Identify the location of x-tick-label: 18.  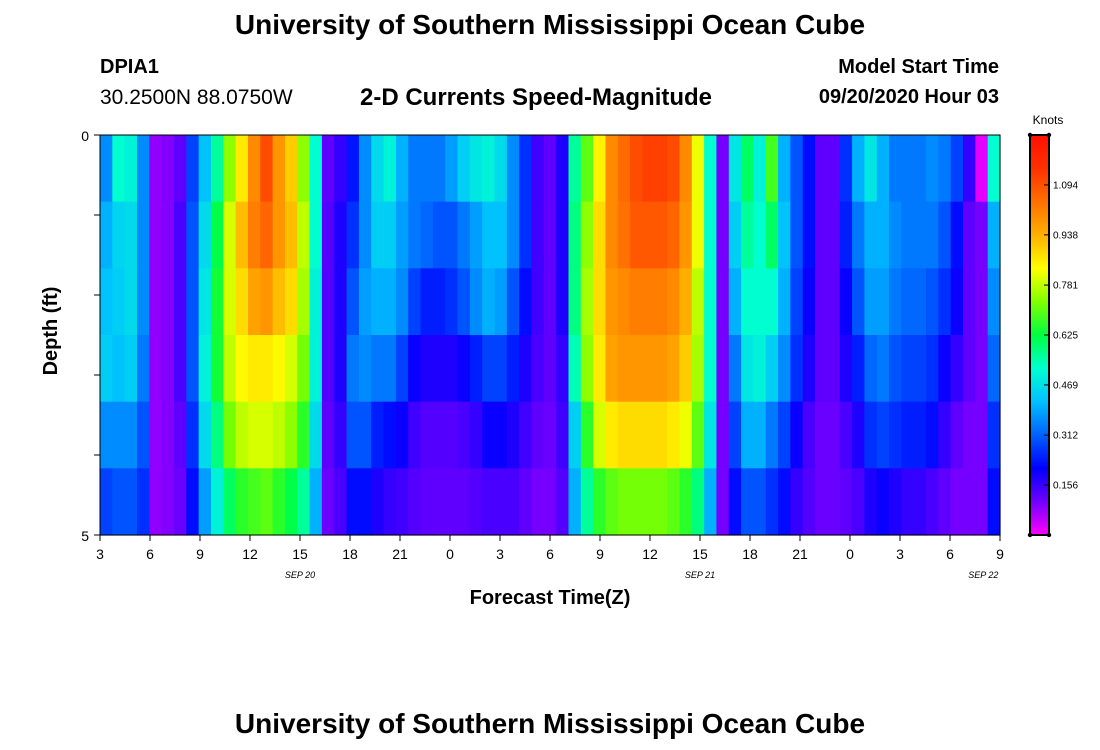
(350, 554).